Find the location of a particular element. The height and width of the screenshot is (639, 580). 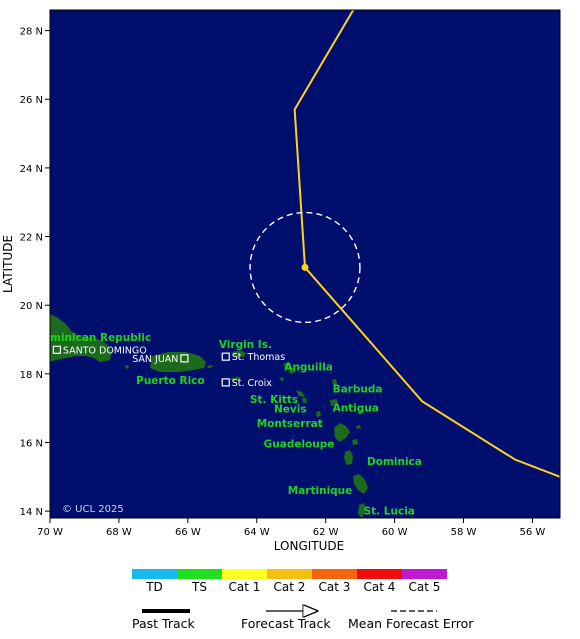

place-label: Barbuda is located at coordinates (358, 390).